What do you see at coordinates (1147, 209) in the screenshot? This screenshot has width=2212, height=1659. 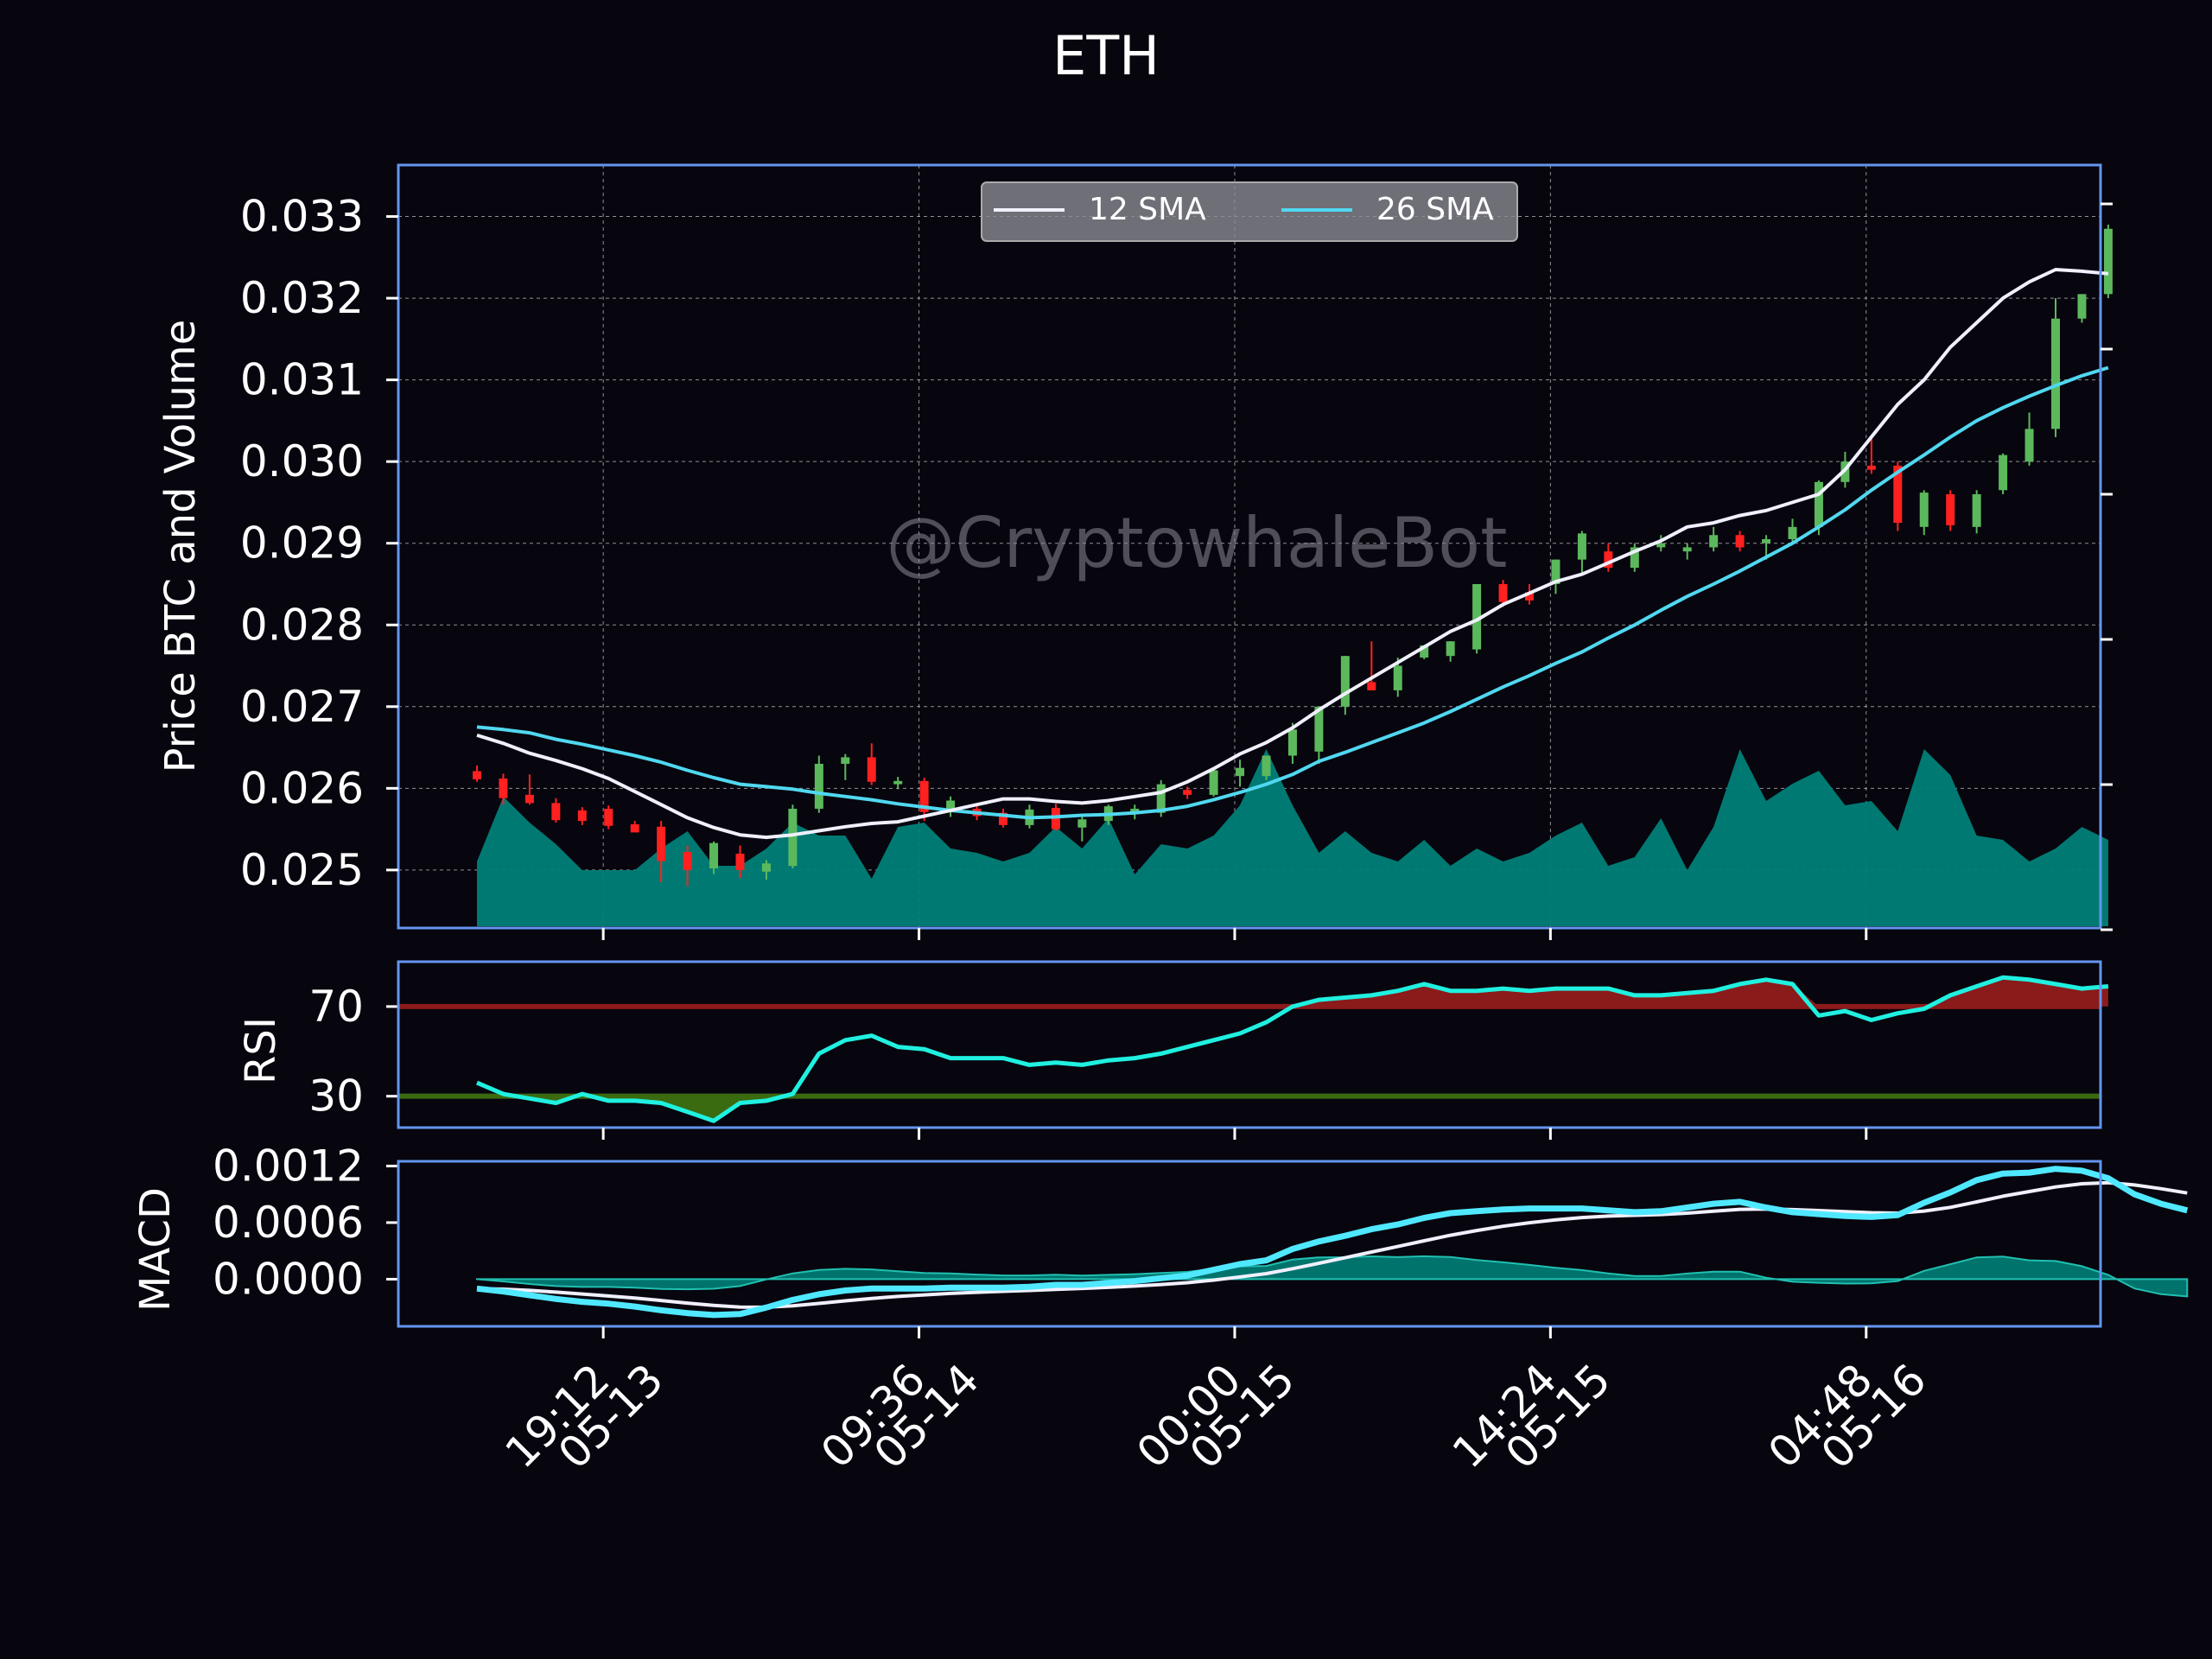 I see `legend-sma12-label: 12 SMA` at bounding box center [1147, 209].